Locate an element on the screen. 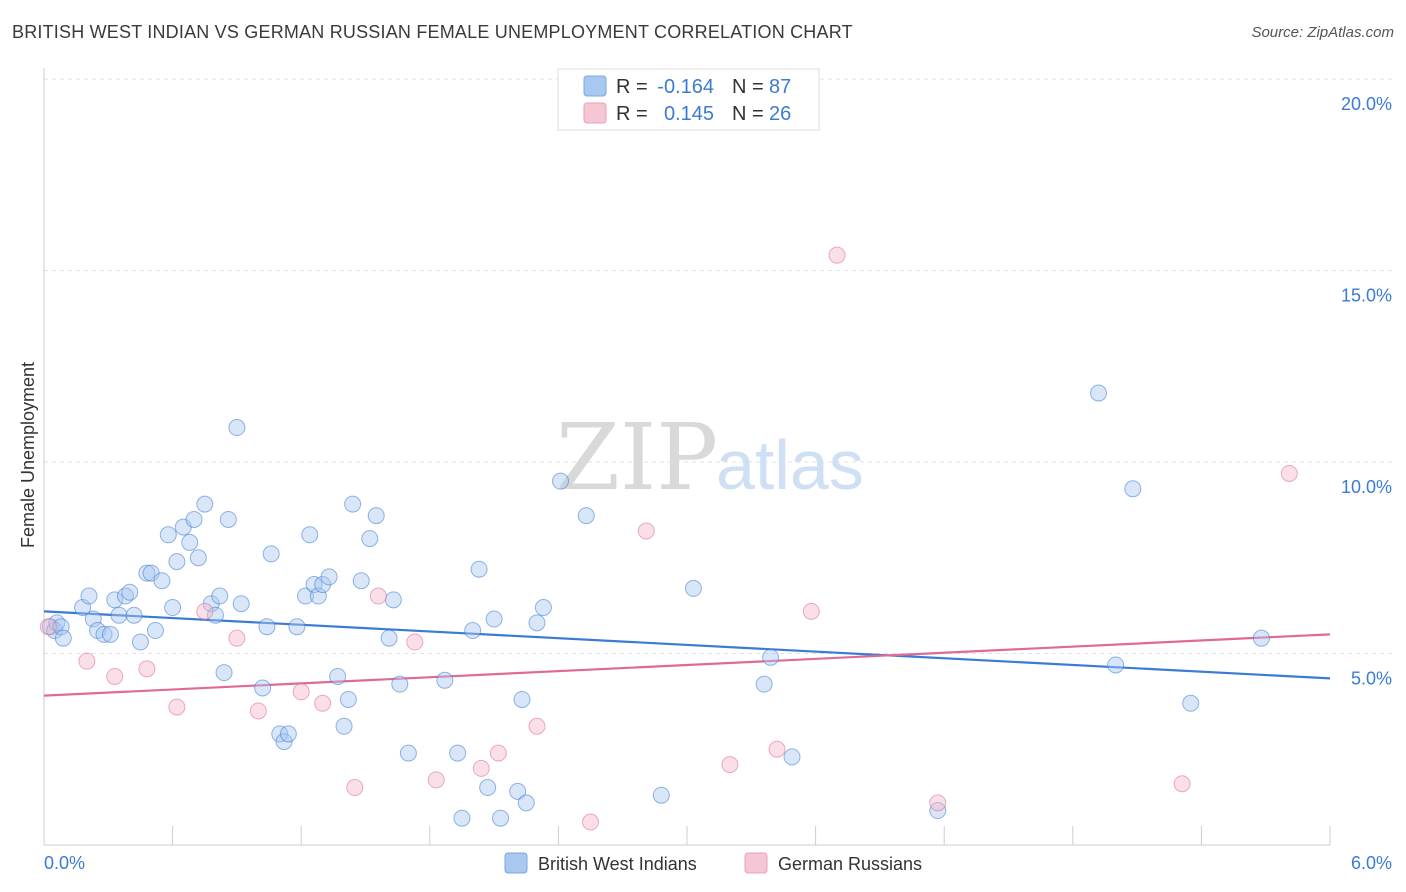 The width and height of the screenshot is (1406, 892). bottom-legend-label-blue: British West Indians is located at coordinates (617, 864).